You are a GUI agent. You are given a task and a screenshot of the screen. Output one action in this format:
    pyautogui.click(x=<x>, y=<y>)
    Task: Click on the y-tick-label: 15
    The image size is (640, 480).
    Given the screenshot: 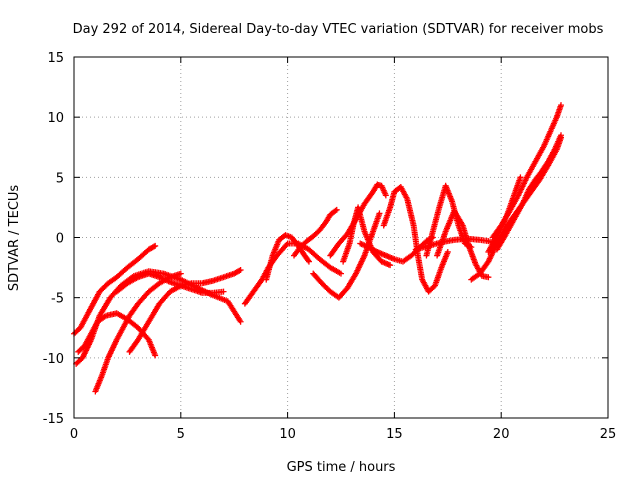 What is the action you would take?
    pyautogui.click(x=55, y=58)
    